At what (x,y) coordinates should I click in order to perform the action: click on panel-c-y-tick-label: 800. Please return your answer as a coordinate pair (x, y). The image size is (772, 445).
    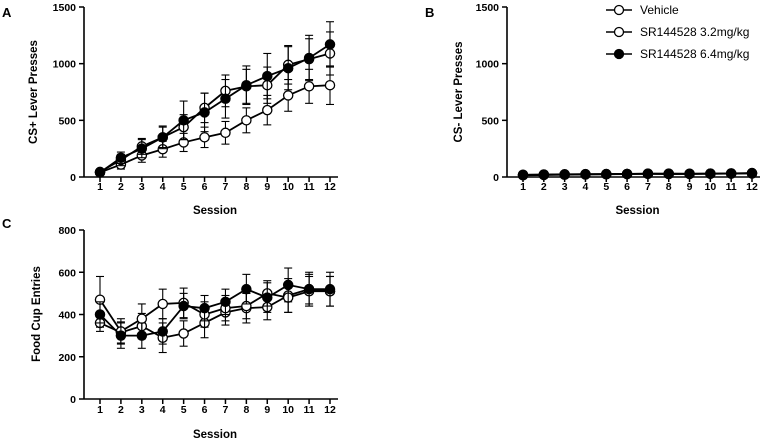
    Looking at the image, I should click on (67, 231).